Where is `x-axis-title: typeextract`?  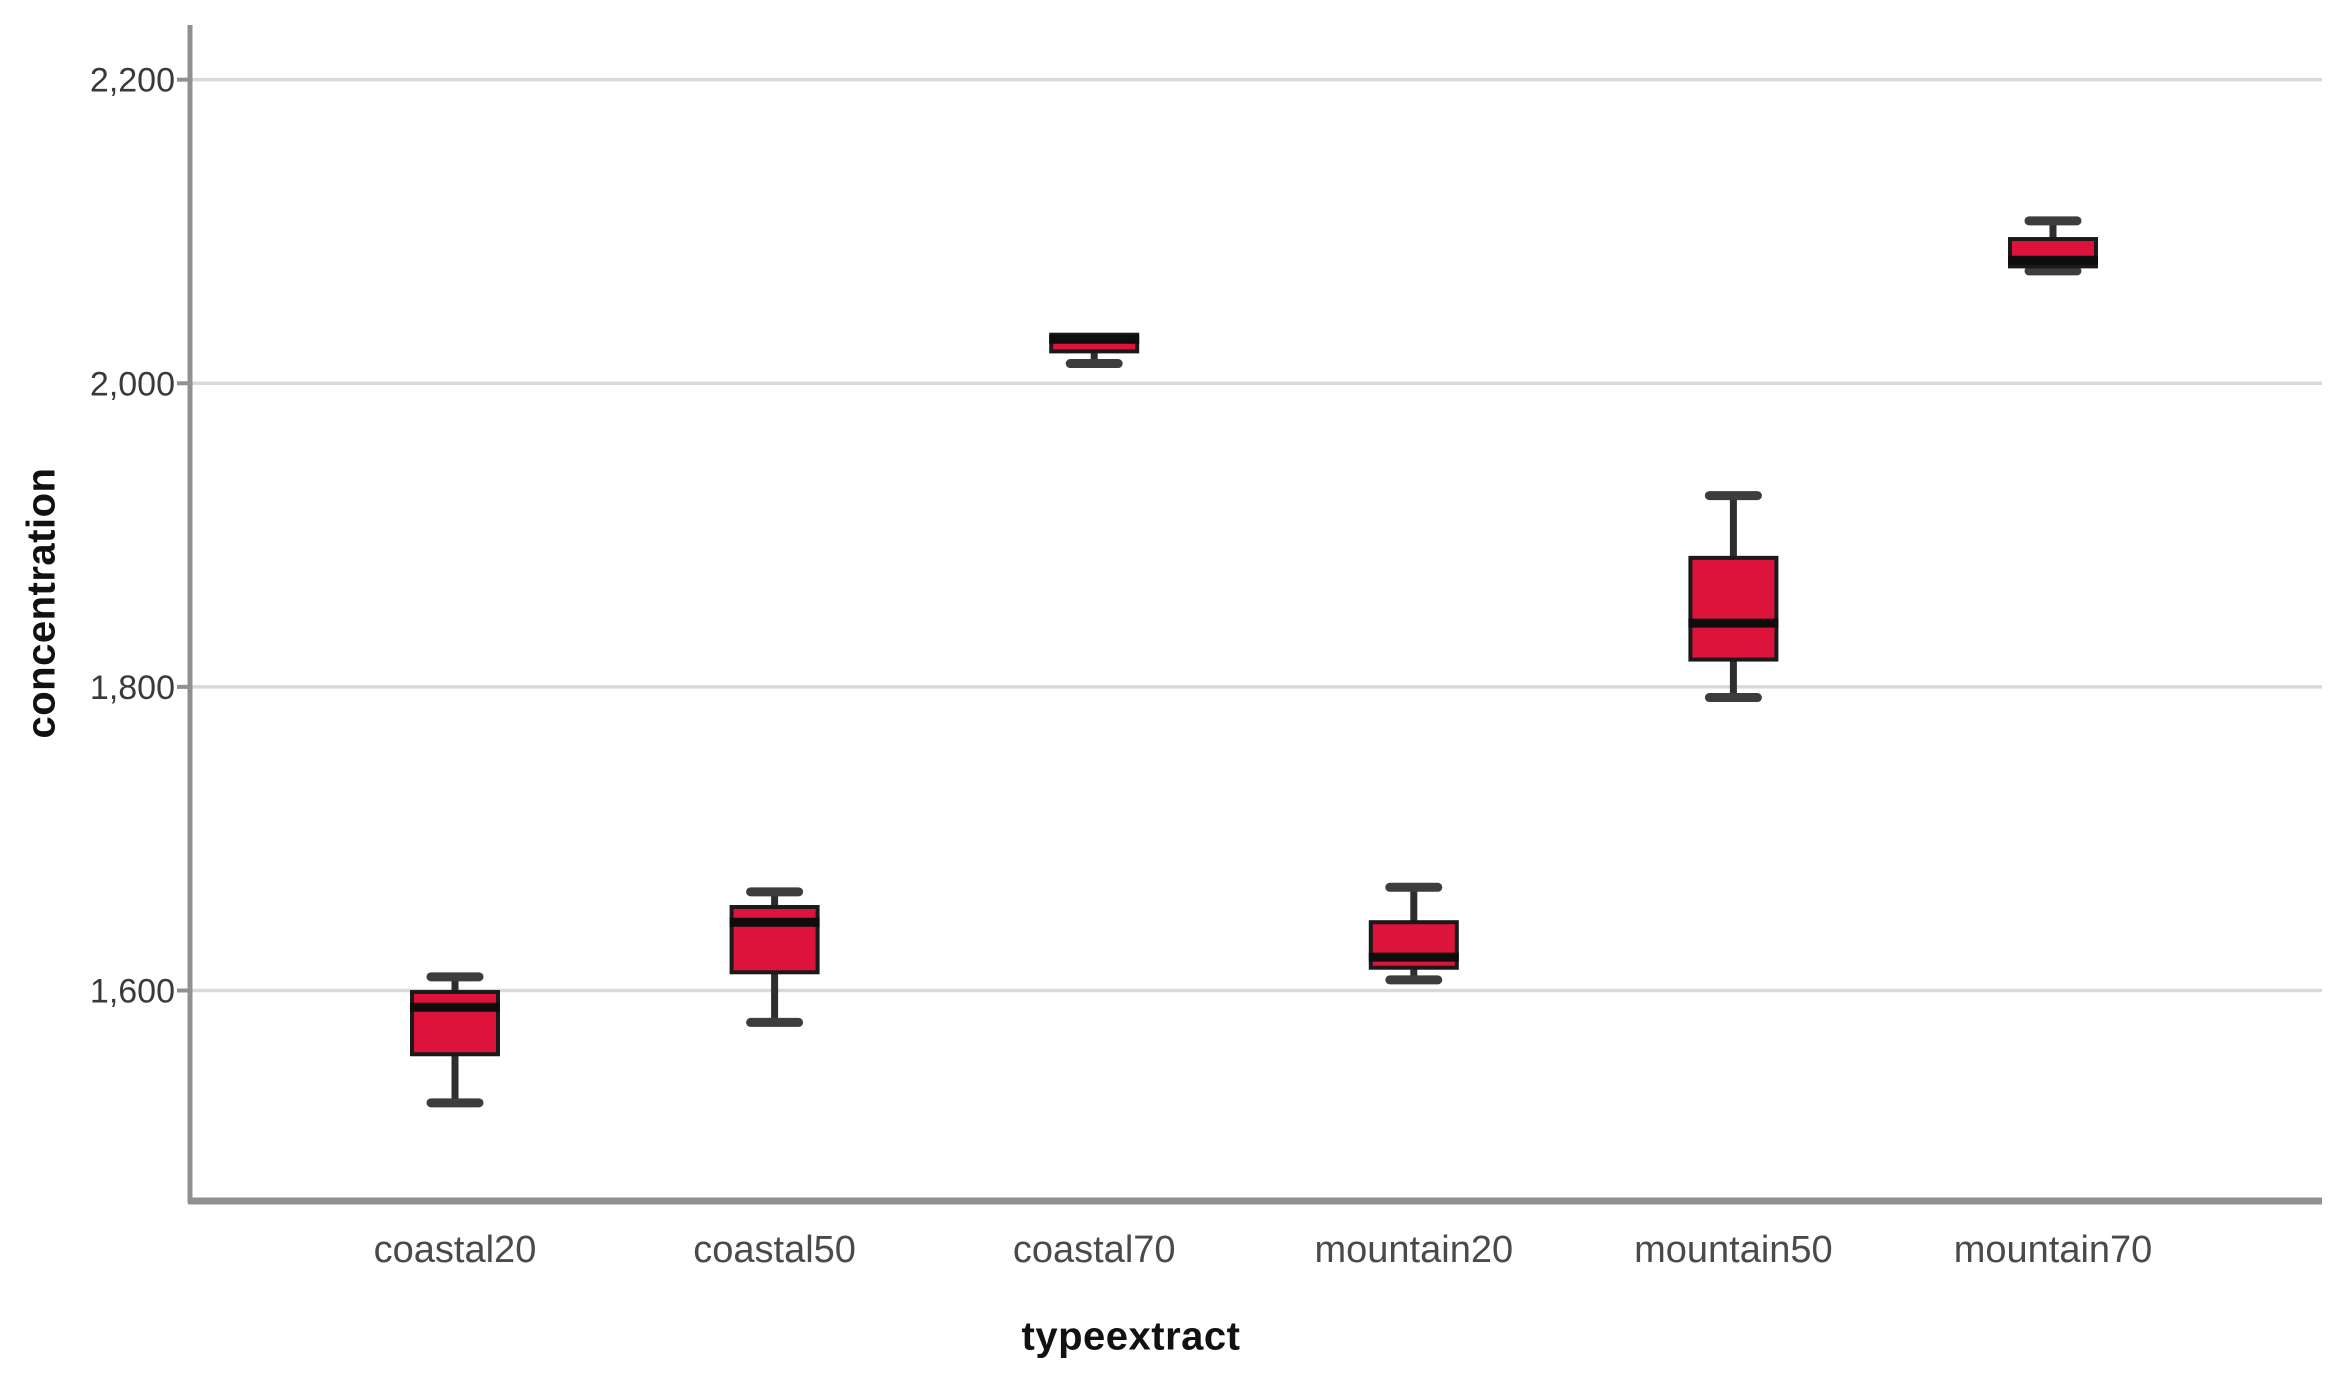
x-axis-title: typeextract is located at coordinates (1131, 1336).